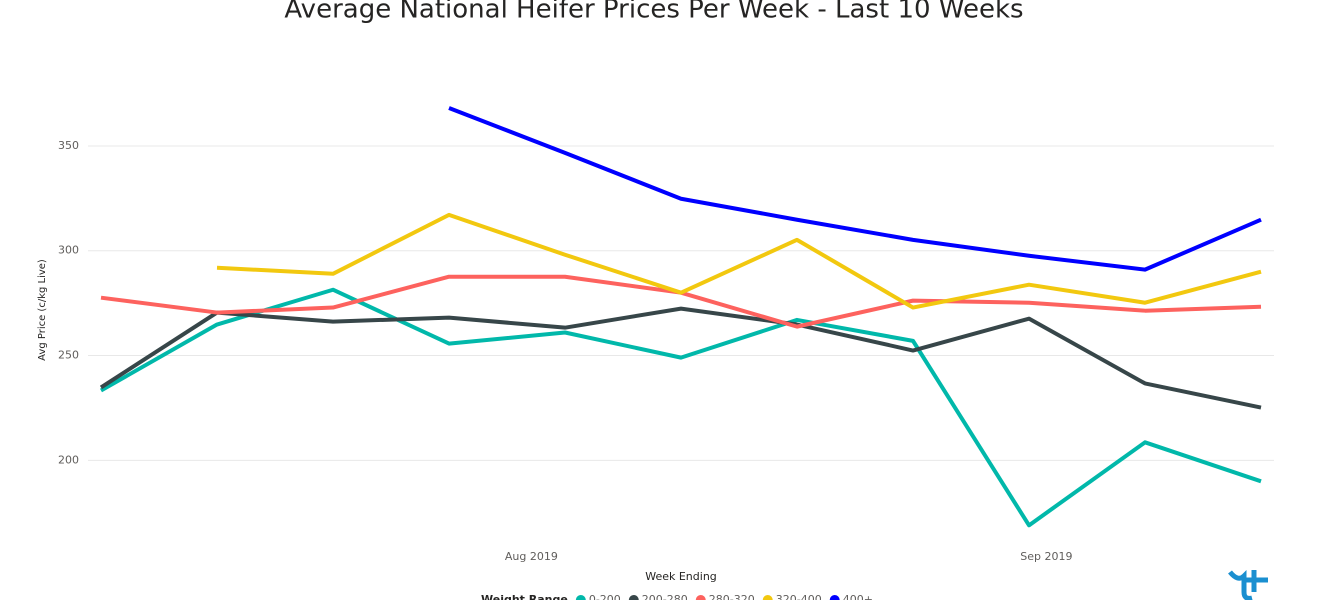 This screenshot has width=1328, height=600. What do you see at coordinates (665, 596) in the screenshot?
I see `legend-label: 200-280` at bounding box center [665, 596].